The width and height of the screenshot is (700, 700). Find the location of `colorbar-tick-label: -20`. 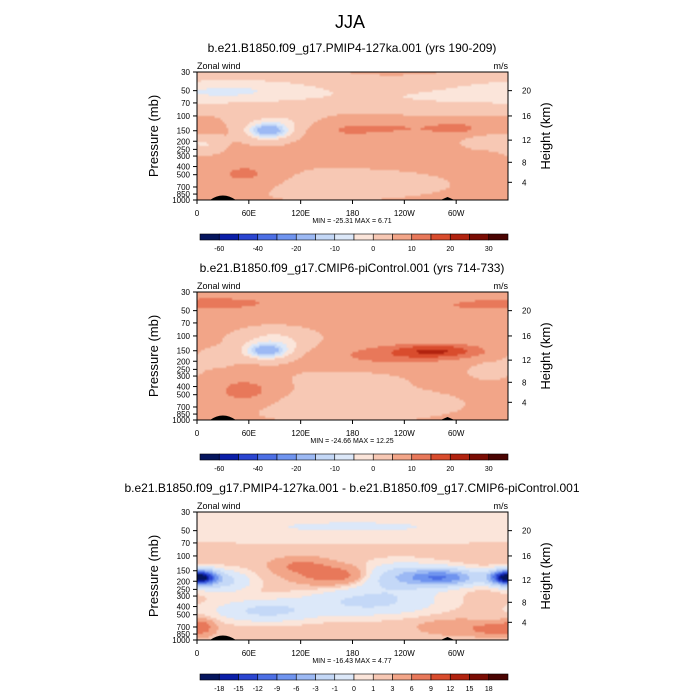

colorbar-tick-label: -20 is located at coordinates (296, 469).